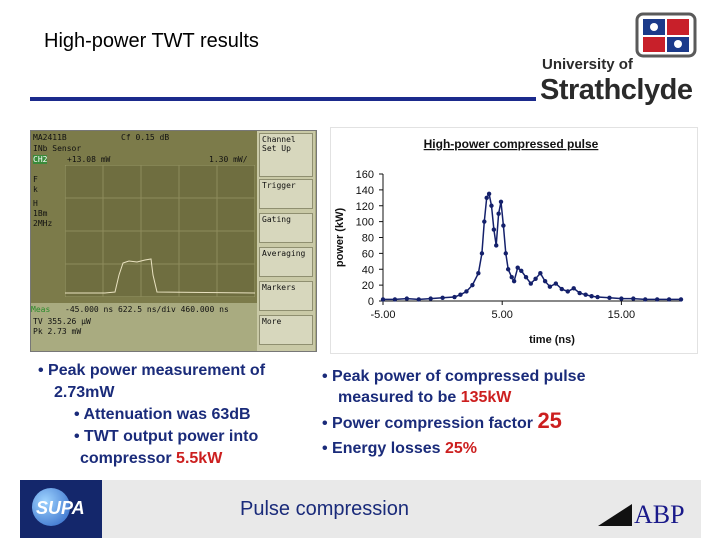 The width and height of the screenshot is (720, 540). Describe the element at coordinates (368, 270) in the screenshot. I see `y-tick-label: 40` at that location.